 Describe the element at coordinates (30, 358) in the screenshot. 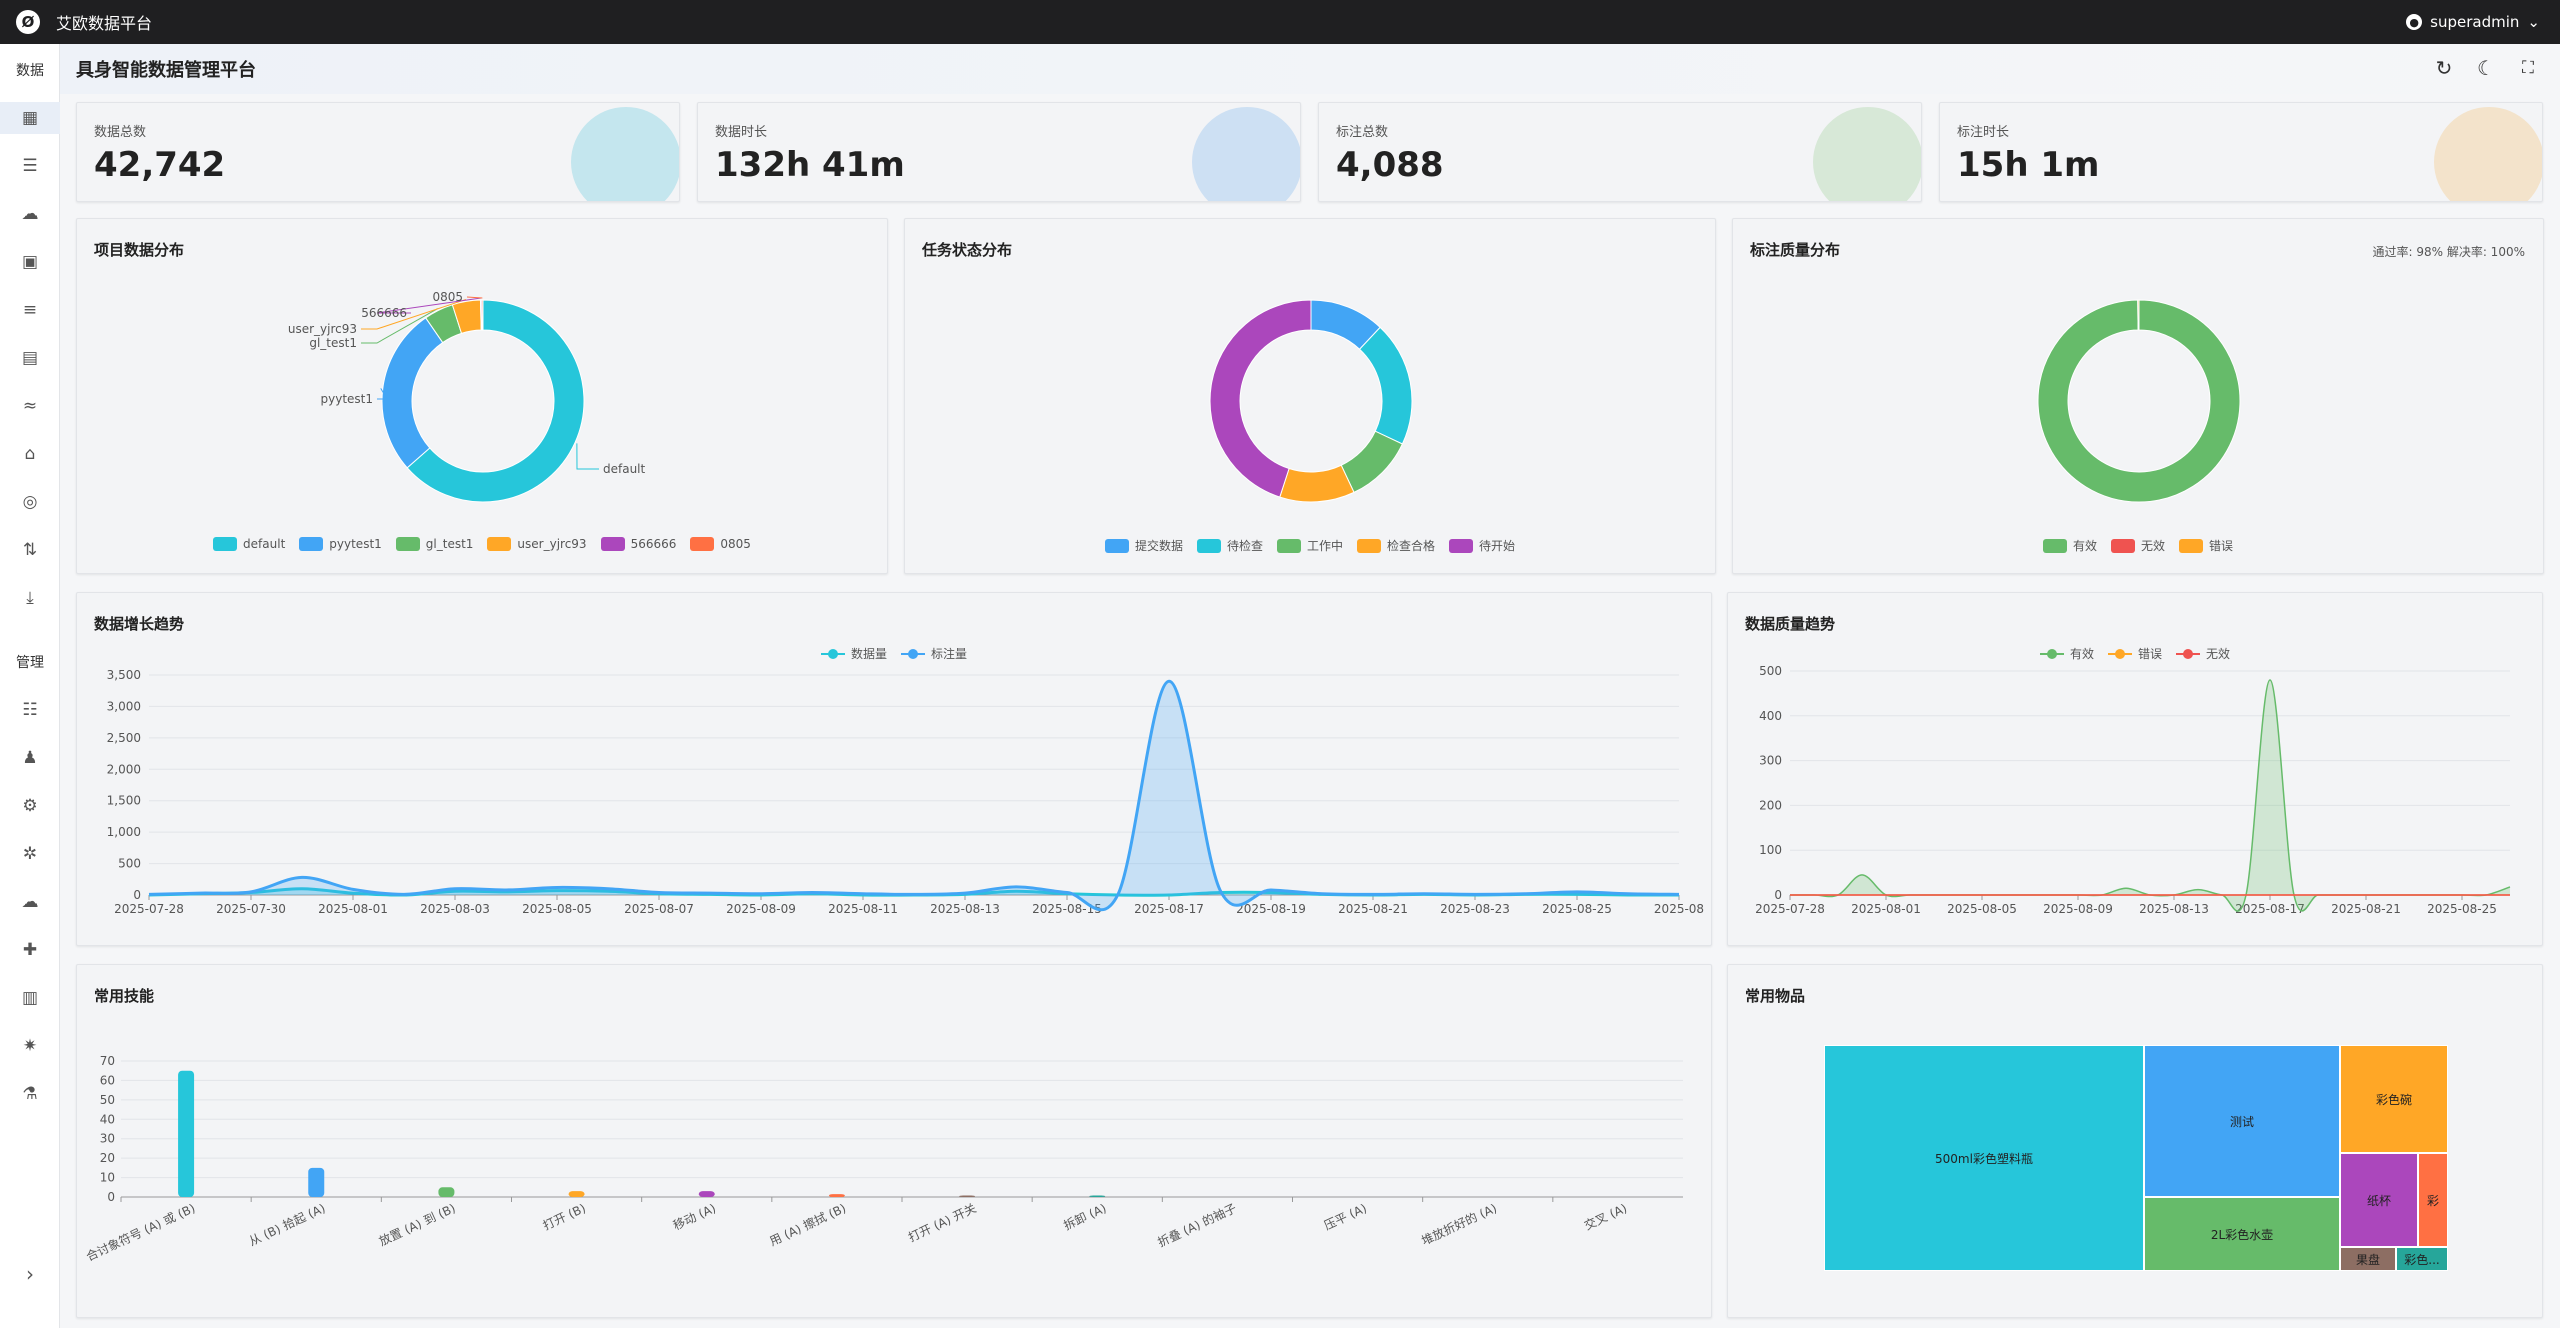

I see `book-icon: ▤` at that location.